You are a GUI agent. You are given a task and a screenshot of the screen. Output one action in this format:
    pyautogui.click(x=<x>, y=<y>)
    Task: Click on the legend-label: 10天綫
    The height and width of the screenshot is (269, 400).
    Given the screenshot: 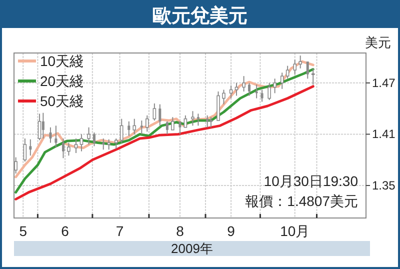 What is the action you would take?
    pyautogui.click(x=62, y=61)
    